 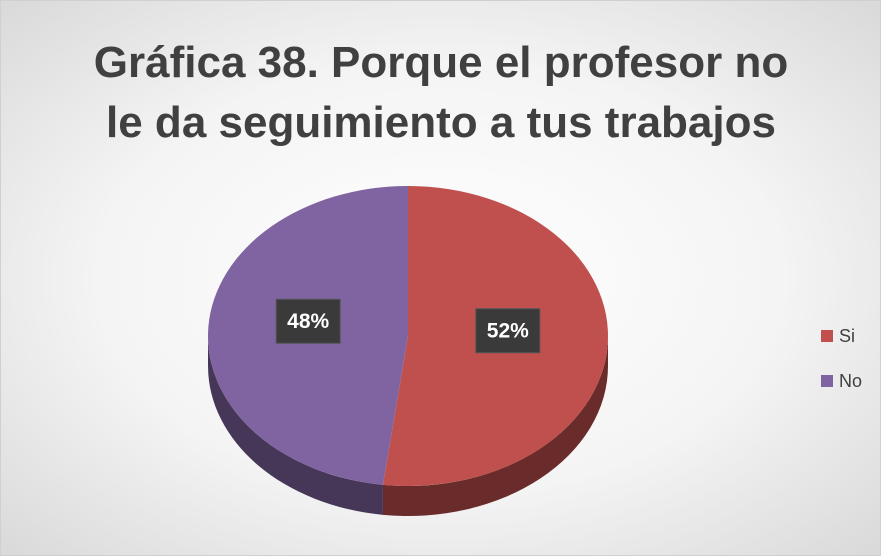 I want to click on data-label: 52%, so click(x=508, y=330).